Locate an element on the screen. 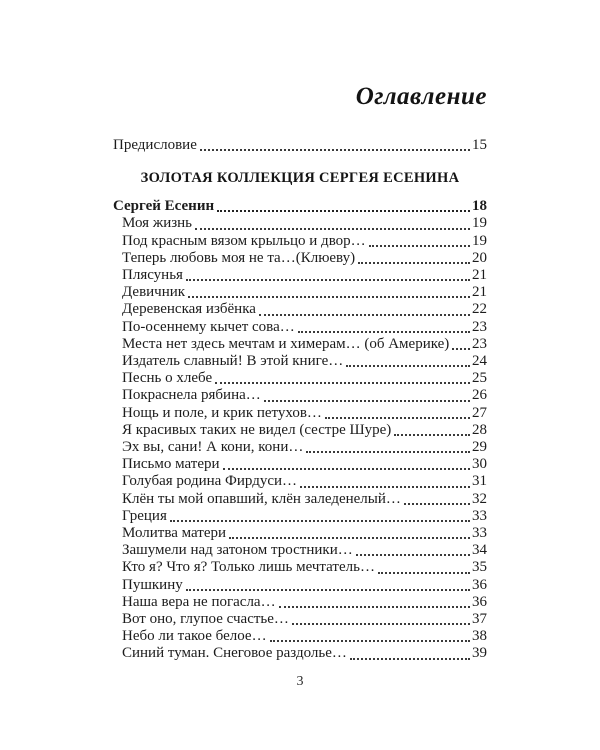 This screenshot has height=750, width=600. toc-entry: Эх вы, сани! А кони, кони… 29 is located at coordinates (300, 447).